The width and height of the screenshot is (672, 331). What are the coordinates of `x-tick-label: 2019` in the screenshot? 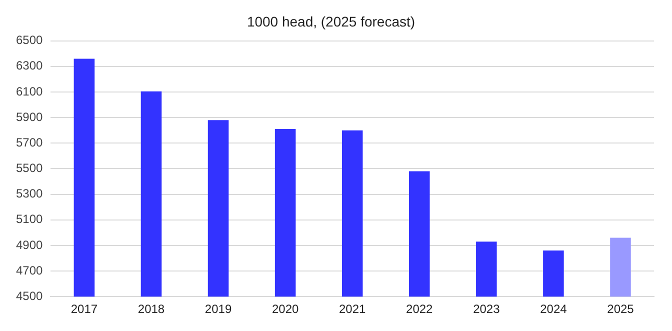 It's located at (218, 309).